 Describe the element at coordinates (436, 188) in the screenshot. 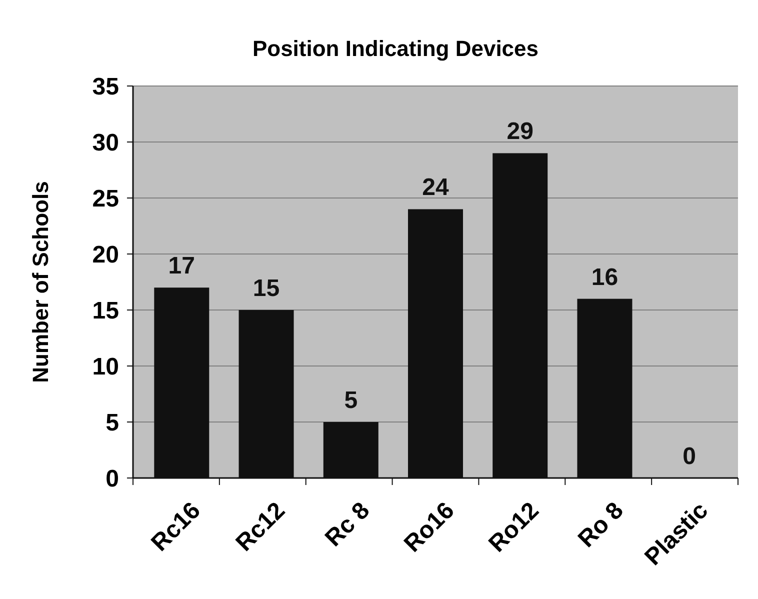

I see `data-label: 24` at that location.